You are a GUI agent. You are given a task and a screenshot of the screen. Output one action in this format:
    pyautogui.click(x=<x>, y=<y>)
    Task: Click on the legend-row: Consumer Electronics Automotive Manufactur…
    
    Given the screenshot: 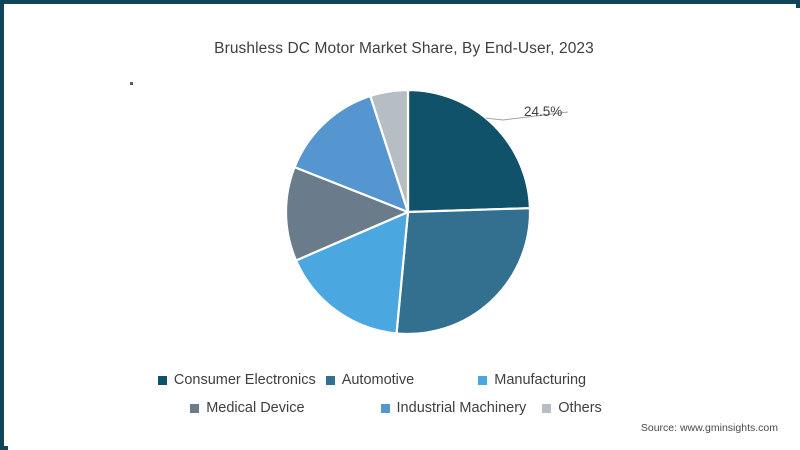 What is the action you would take?
    pyautogui.click(x=404, y=380)
    